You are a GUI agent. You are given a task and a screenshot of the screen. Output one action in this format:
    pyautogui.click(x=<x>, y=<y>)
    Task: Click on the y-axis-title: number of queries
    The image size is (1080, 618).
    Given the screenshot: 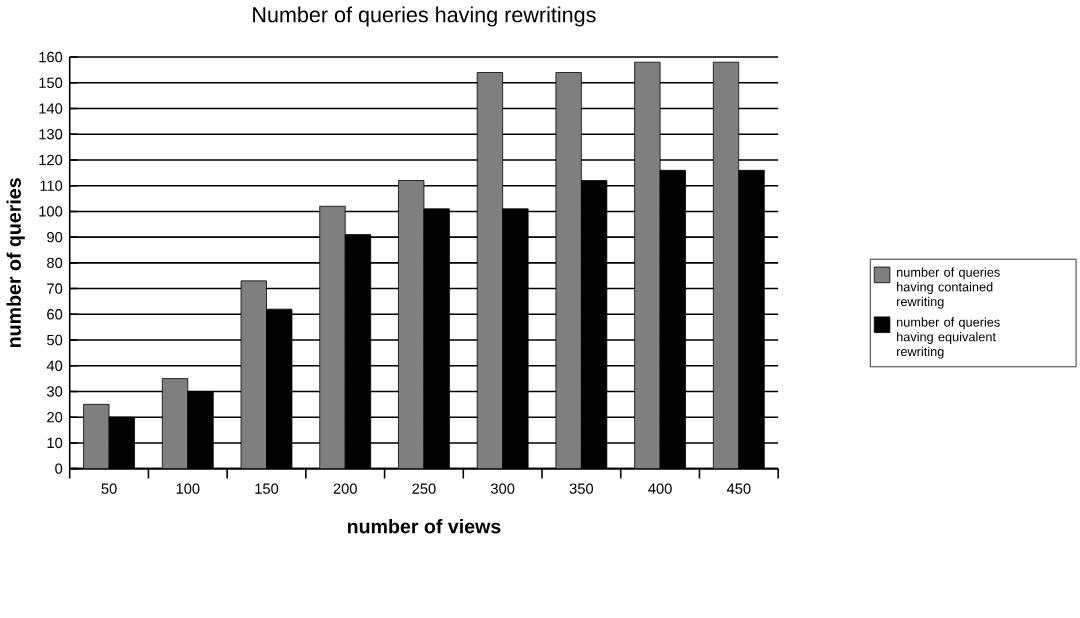 What is the action you would take?
    pyautogui.click(x=15, y=263)
    